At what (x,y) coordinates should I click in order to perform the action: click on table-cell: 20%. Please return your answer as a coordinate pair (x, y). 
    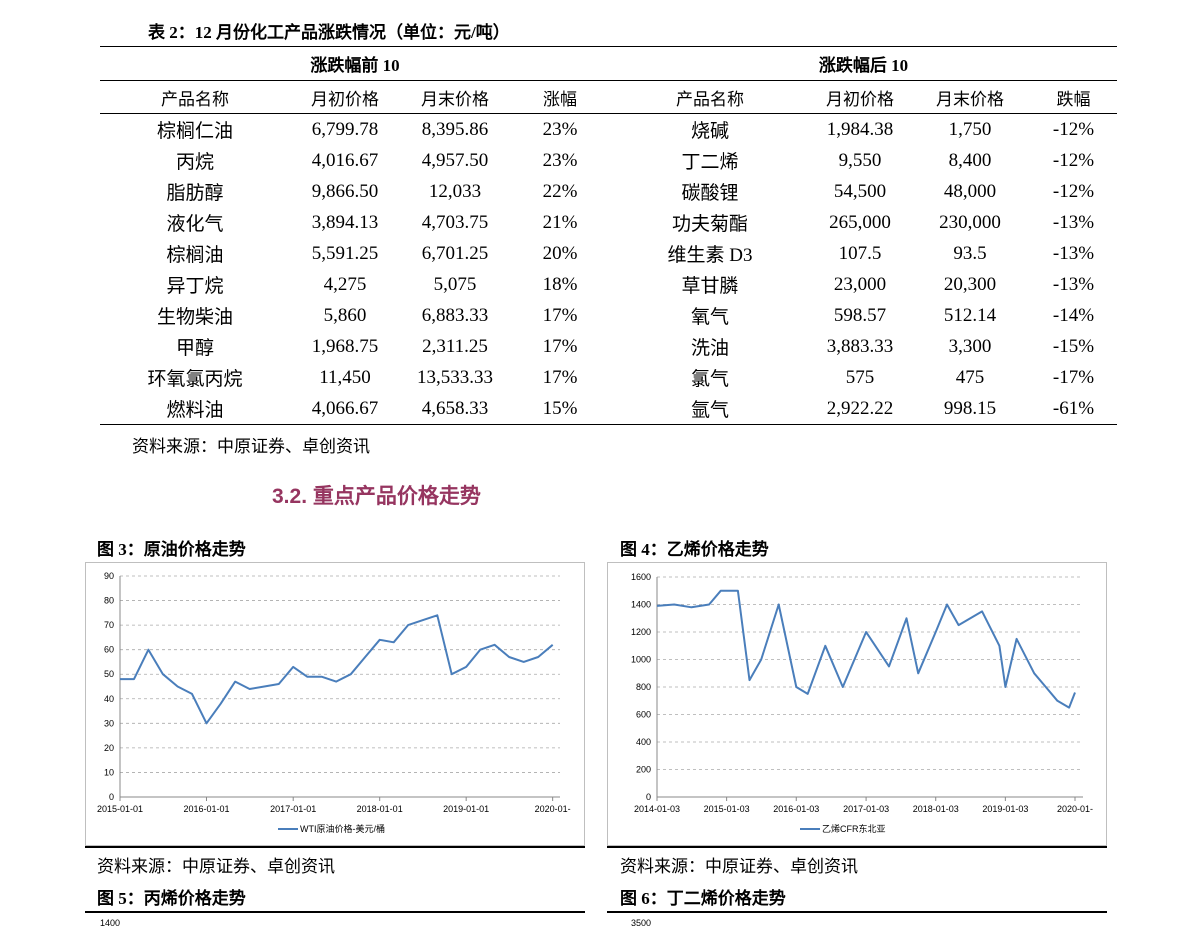
    Looking at the image, I should click on (560, 253).